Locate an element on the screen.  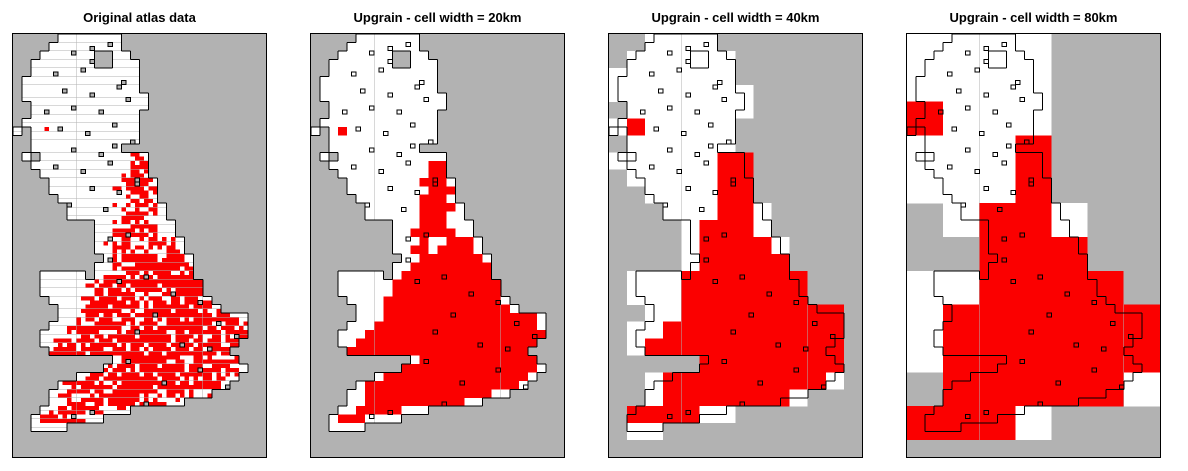
panel-title-40km: Upgrain - cell width = 40km is located at coordinates (735, 17).